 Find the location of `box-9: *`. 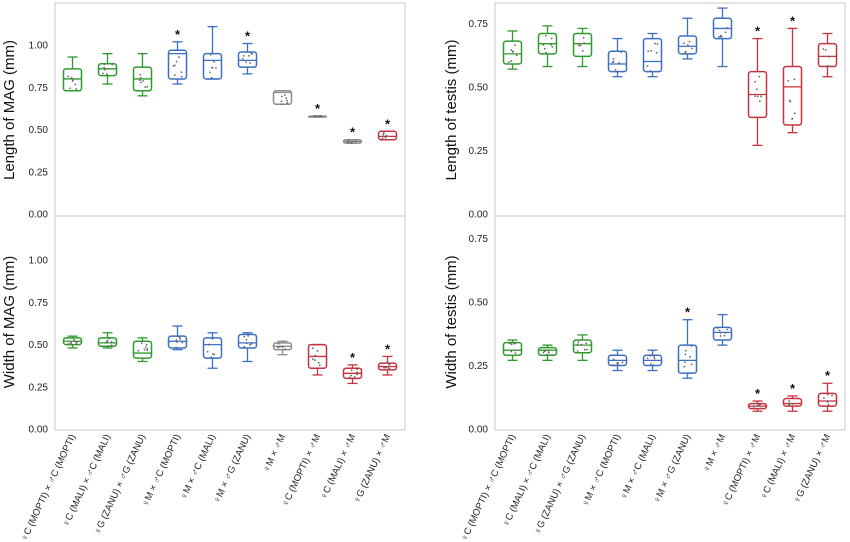

box-9: * is located at coordinates (352, 134).